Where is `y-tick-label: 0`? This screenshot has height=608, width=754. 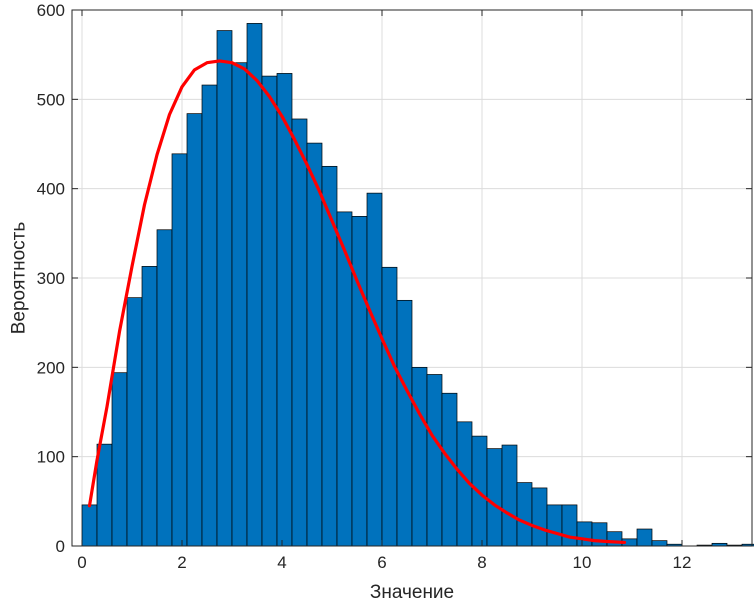
y-tick-label: 0 is located at coordinates (60, 546).